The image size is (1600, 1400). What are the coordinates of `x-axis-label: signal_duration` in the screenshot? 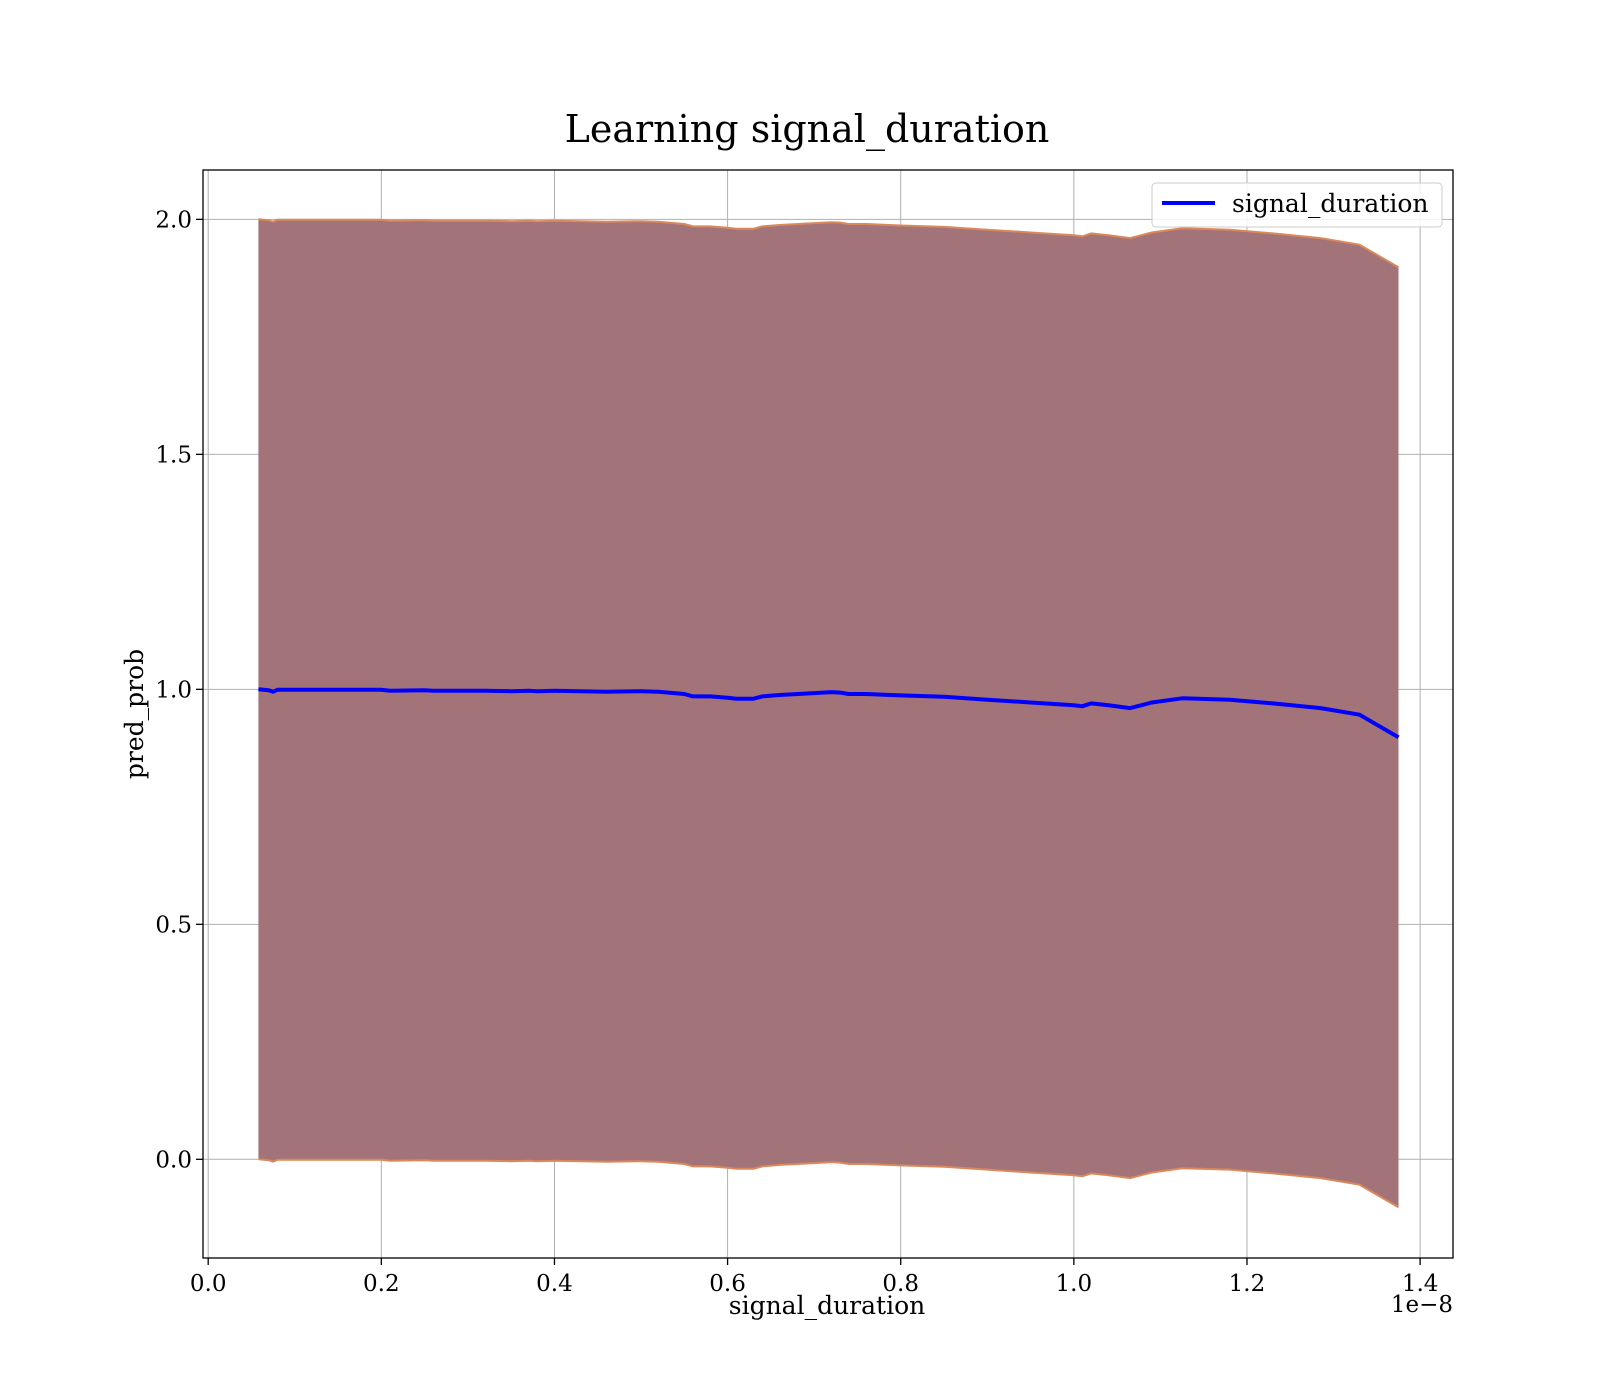 It's located at (827, 1305).